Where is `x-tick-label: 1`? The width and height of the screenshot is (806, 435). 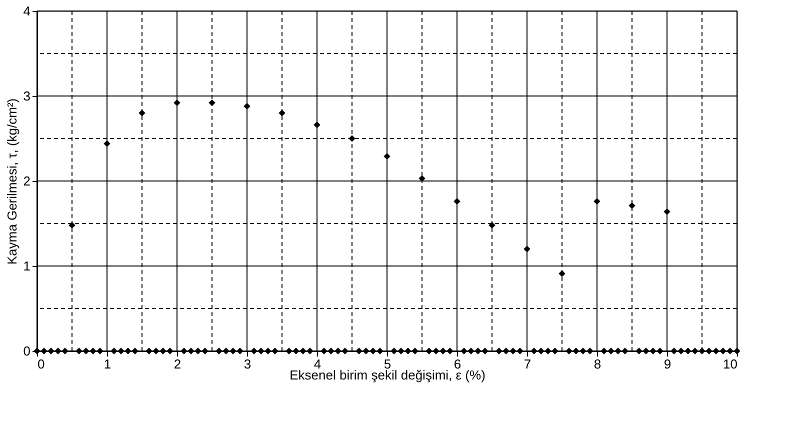 x-tick-label: 1 is located at coordinates (108, 364).